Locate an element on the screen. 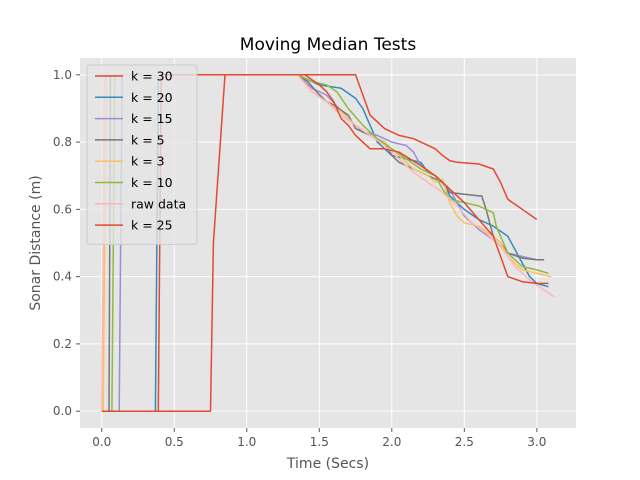  y-tick-label: 0.0 is located at coordinates (62, 411).